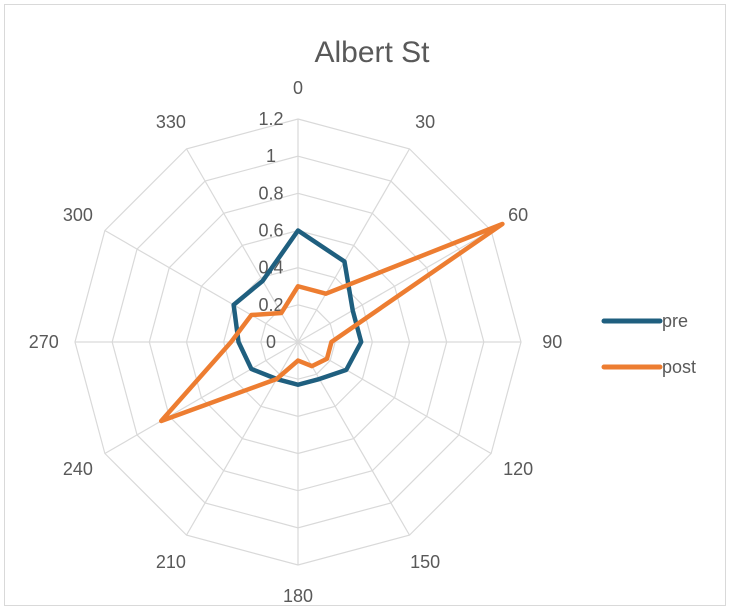 This screenshot has height=610, width=730. Describe the element at coordinates (78, 469) in the screenshot. I see `angle-label: 240` at that location.